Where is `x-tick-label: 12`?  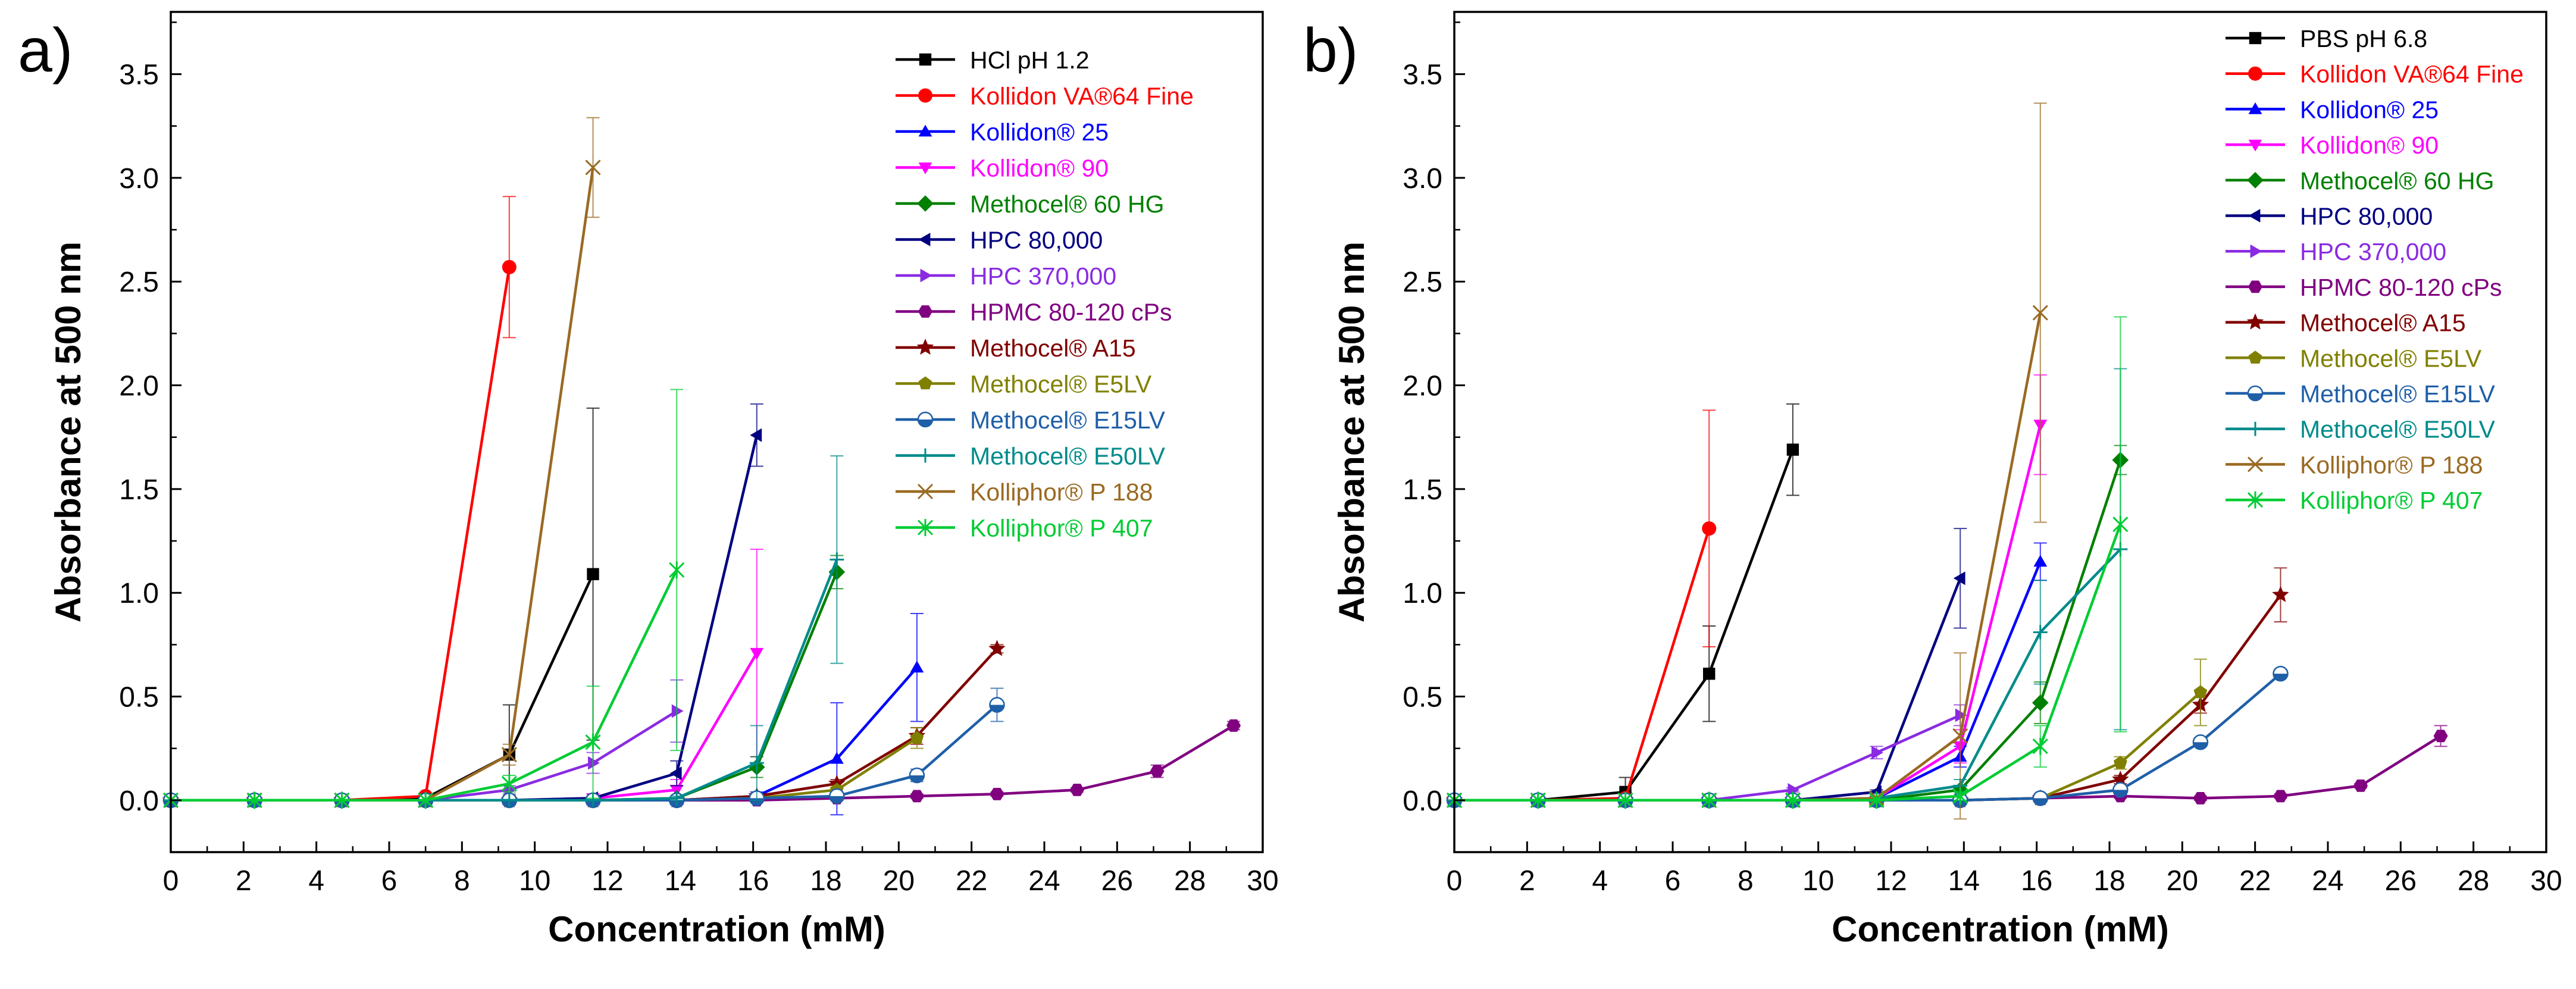
x-tick-label: 12 is located at coordinates (1891, 881).